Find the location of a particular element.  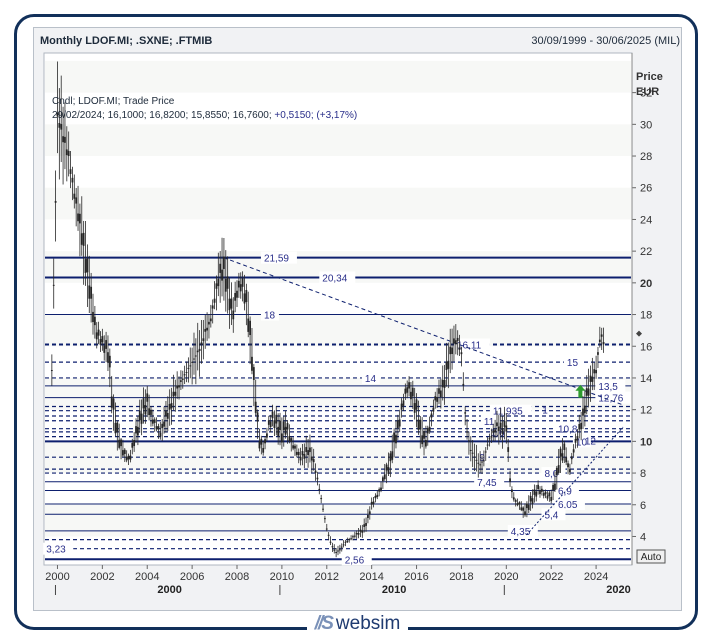

x-tick-label: 2006 is located at coordinates (192, 577).